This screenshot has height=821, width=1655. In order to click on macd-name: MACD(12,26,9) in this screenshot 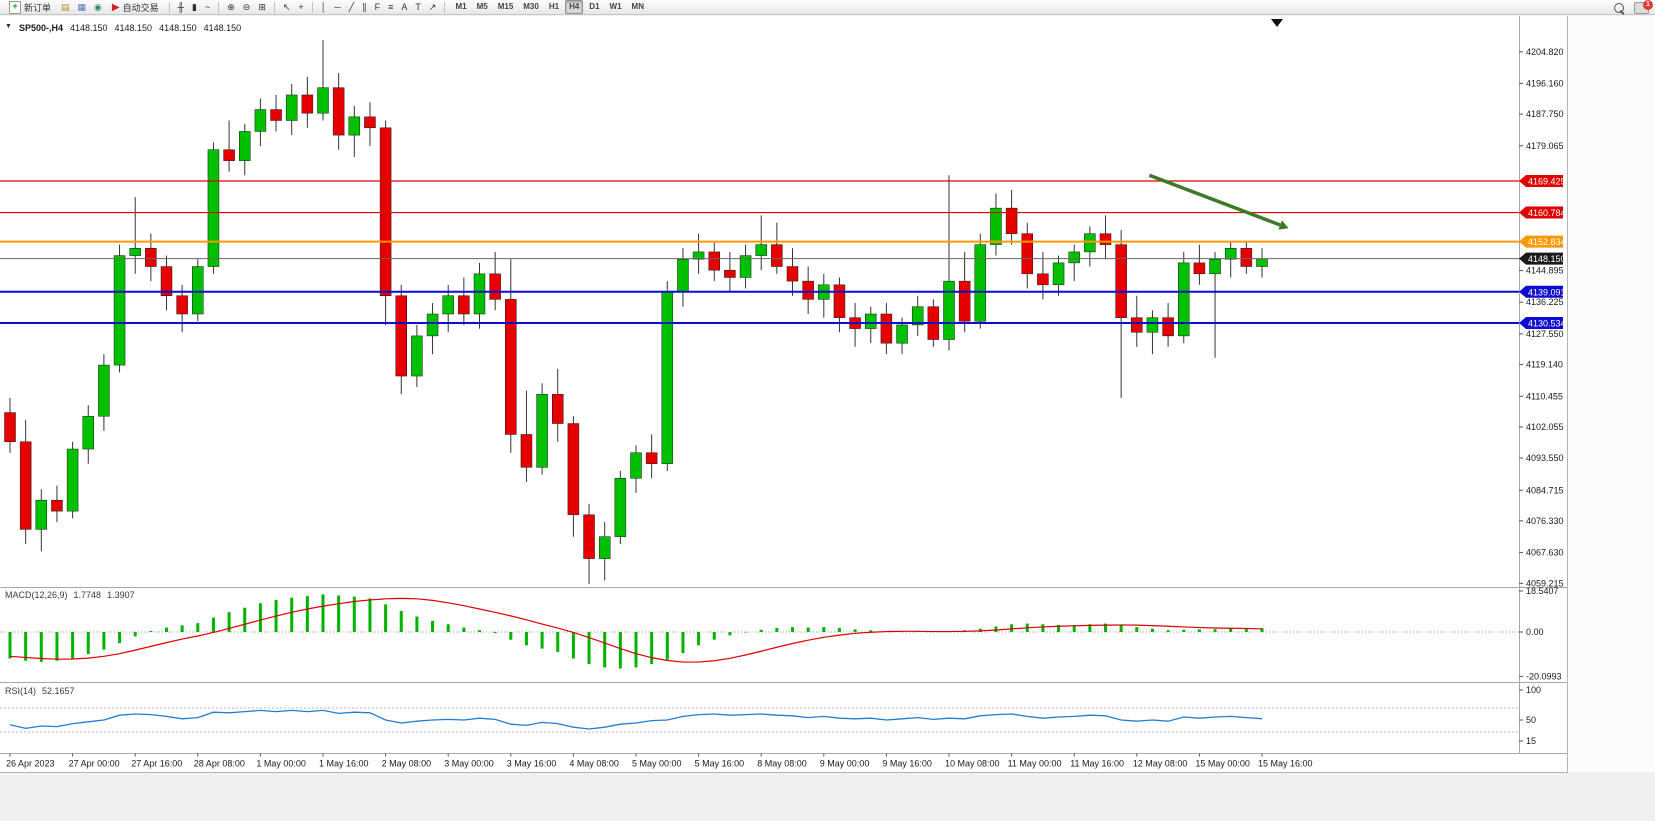, I will do `click(36, 595)`.